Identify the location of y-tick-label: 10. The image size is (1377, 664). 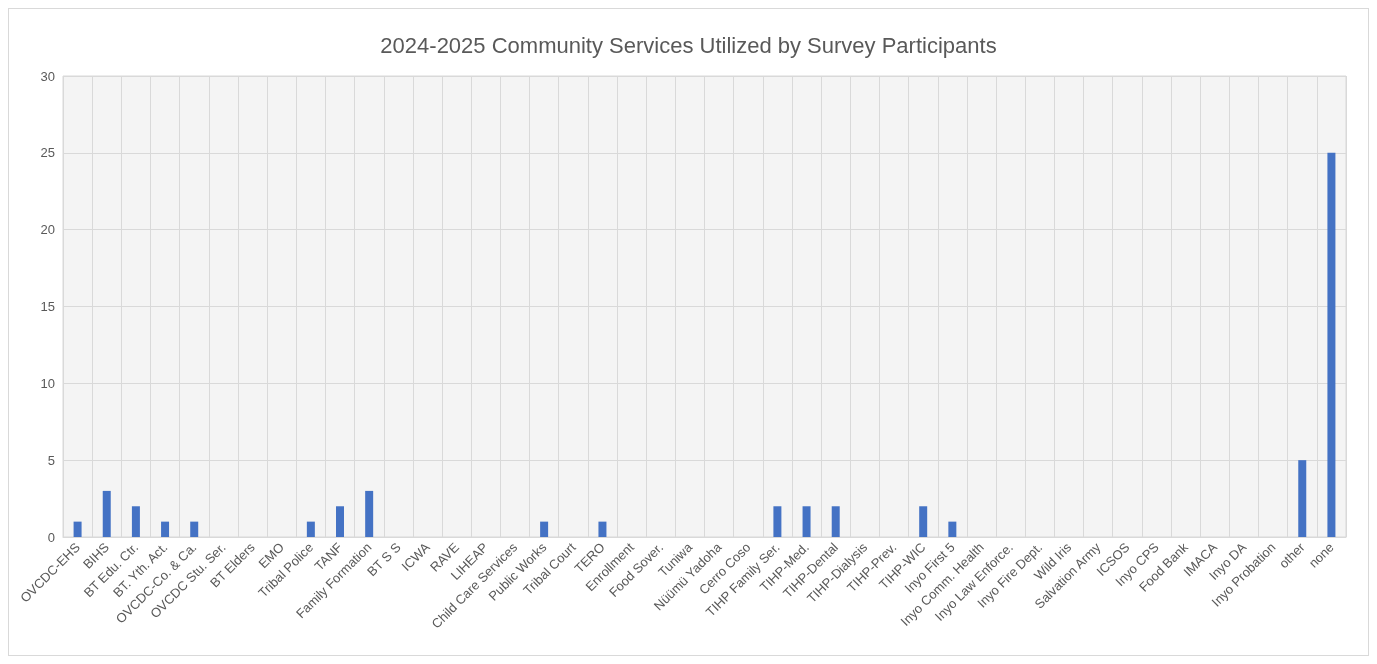
(47, 383).